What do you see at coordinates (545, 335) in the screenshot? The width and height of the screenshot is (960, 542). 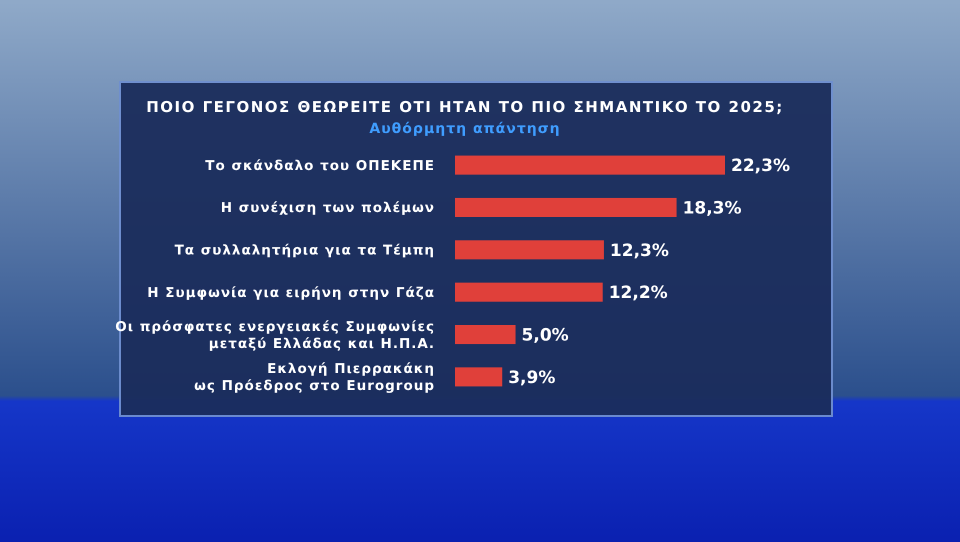 I see `data-label: 5,0%` at bounding box center [545, 335].